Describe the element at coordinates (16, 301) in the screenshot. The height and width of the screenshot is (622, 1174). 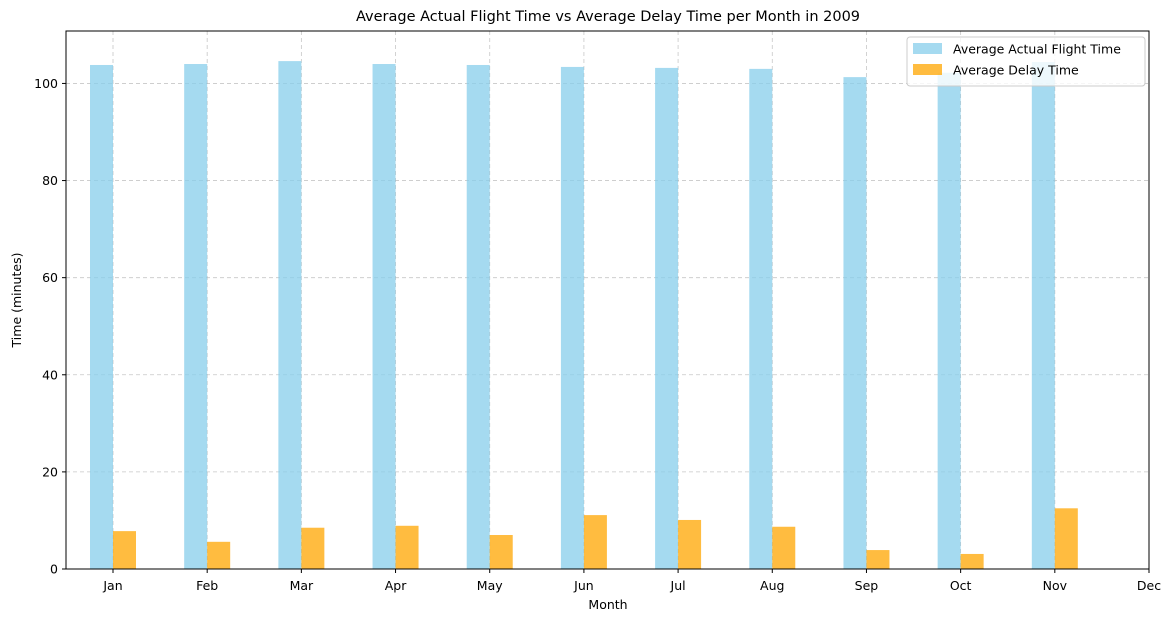
I see `y-axis-label: Time (minutes)` at that location.